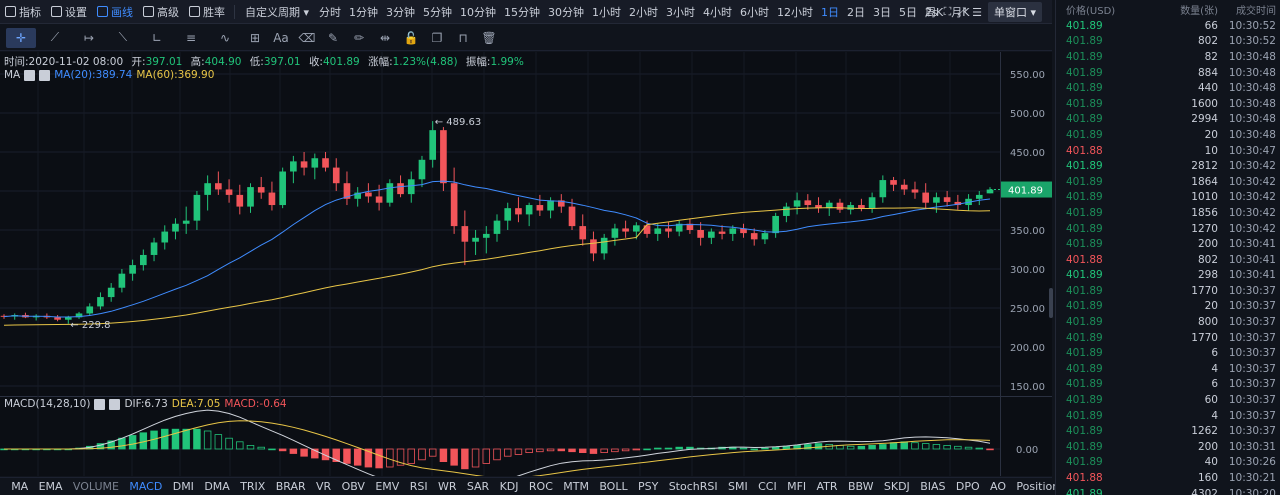 The image size is (1280, 495). What do you see at coordinates (576, 486) in the screenshot?
I see `indicator-tab: MTM` at bounding box center [576, 486].